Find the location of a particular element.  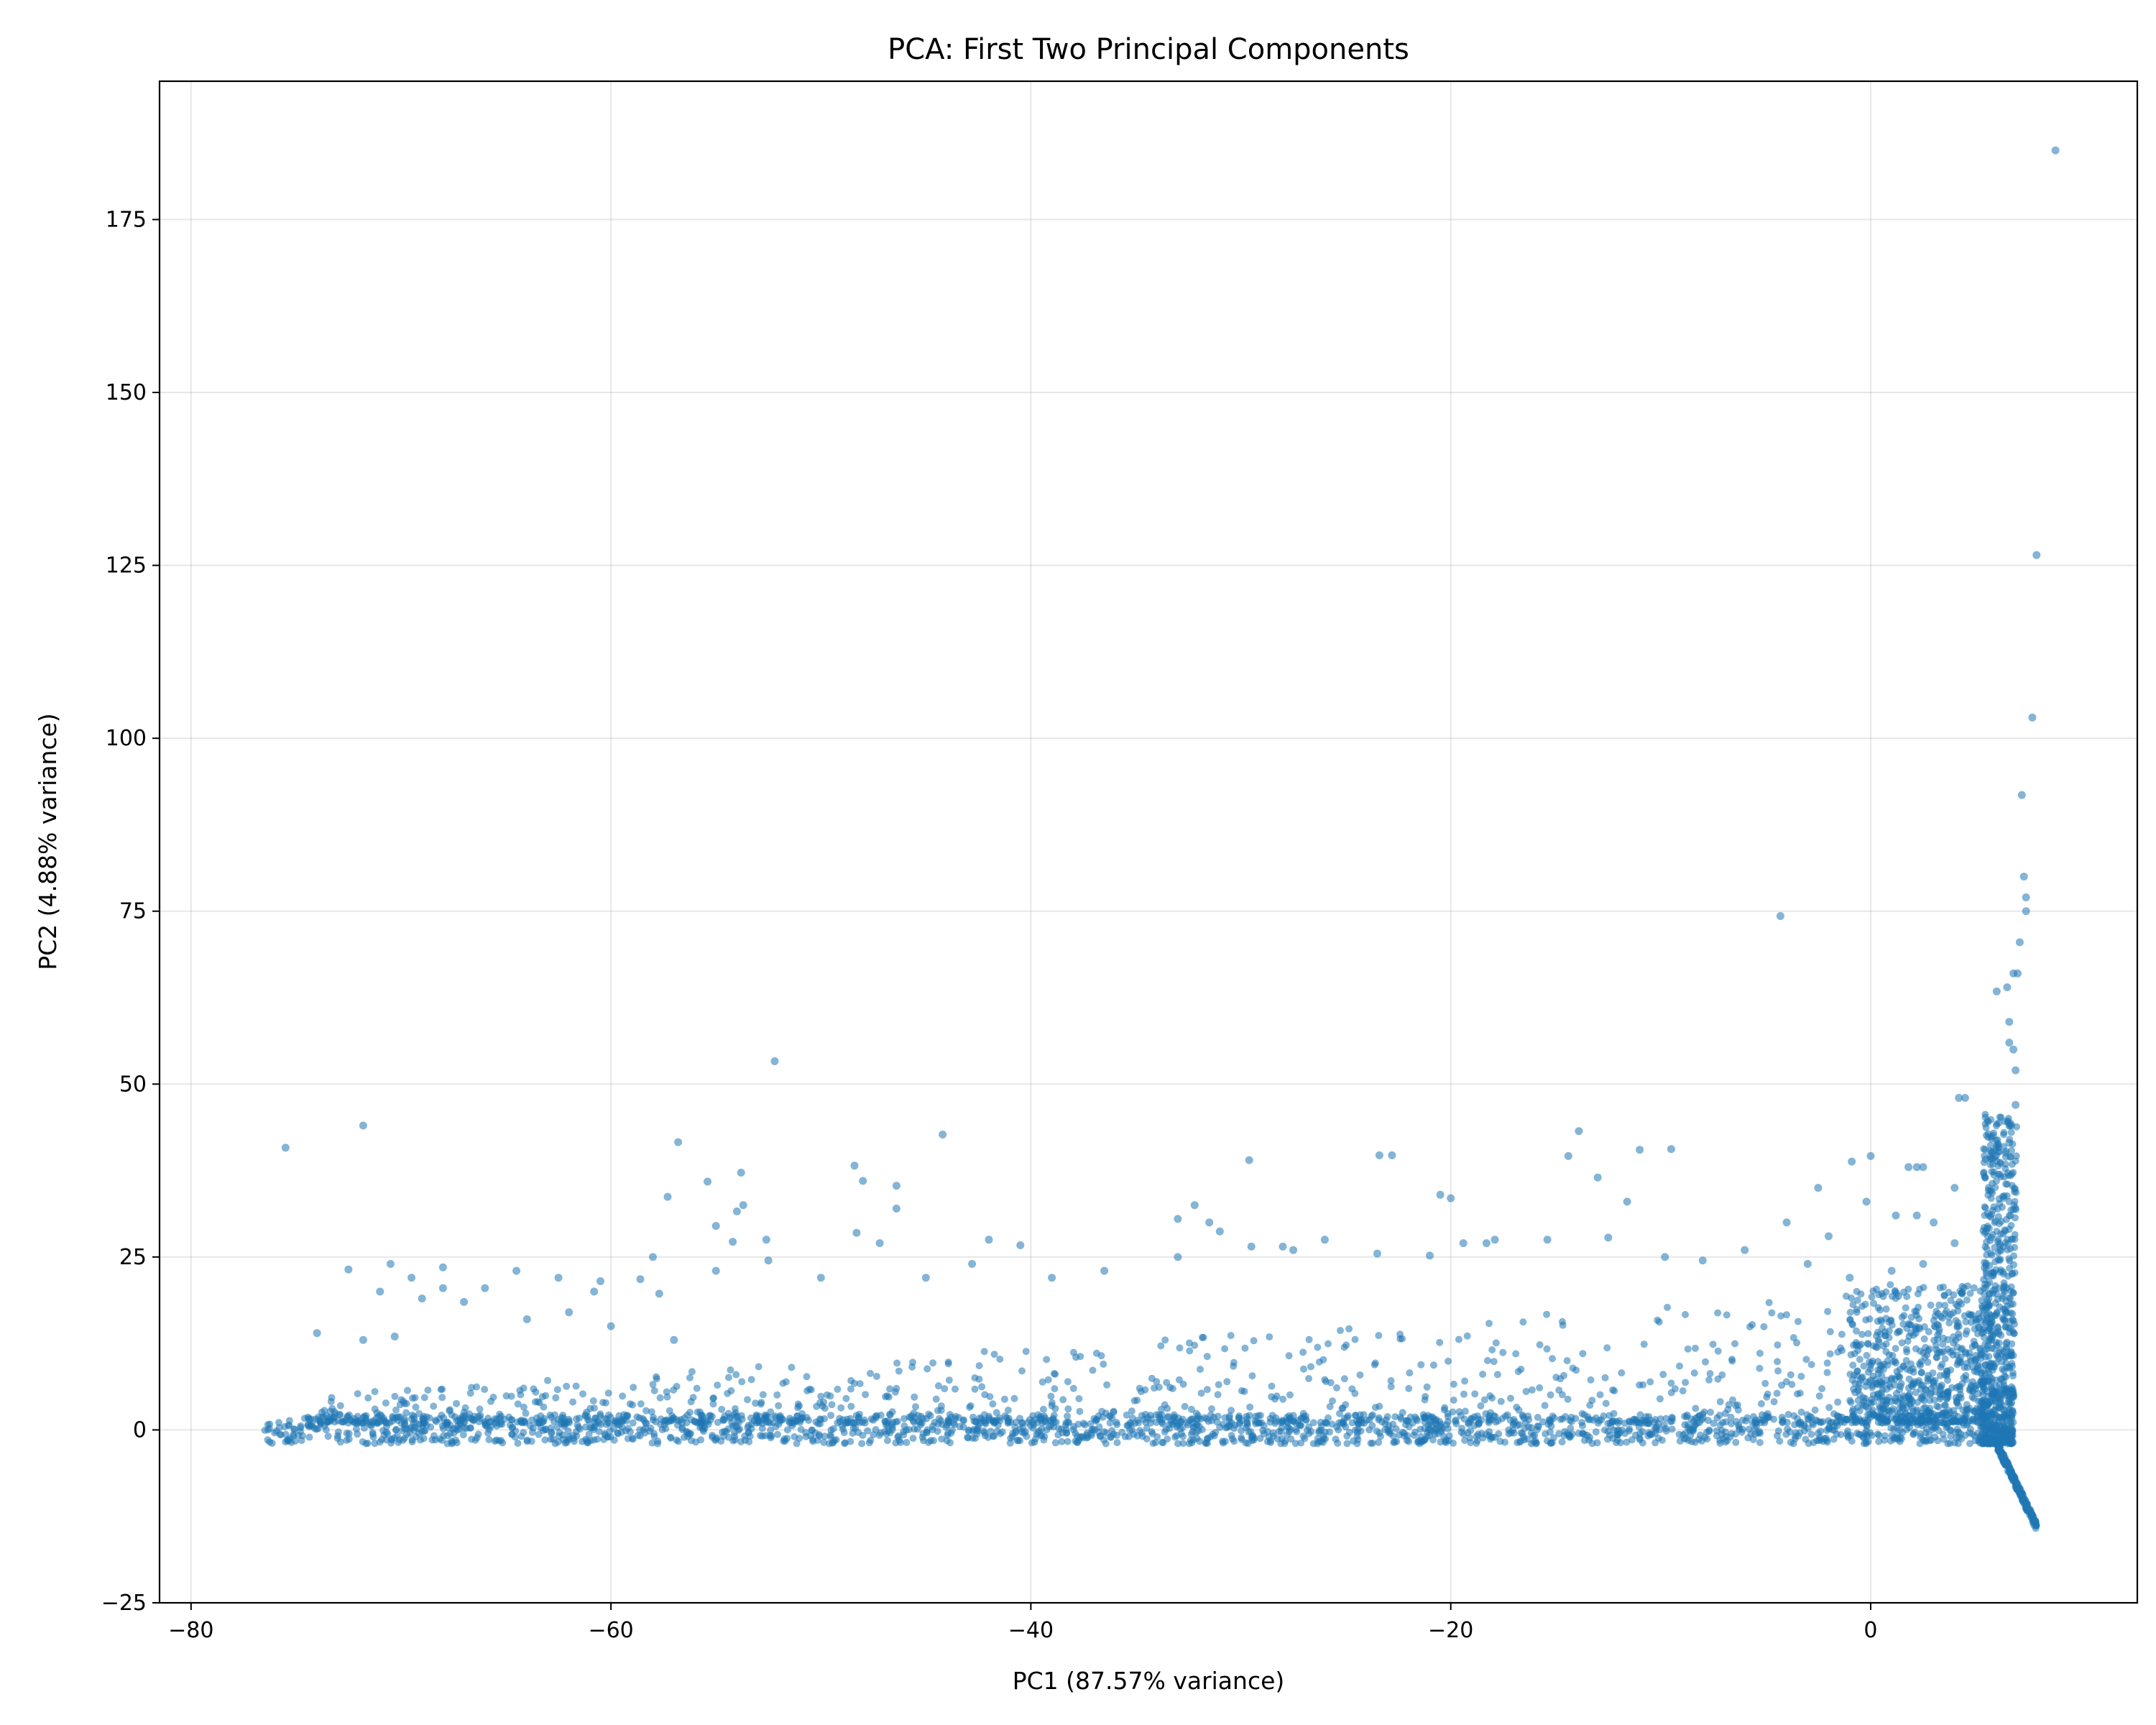

y-tick-label: 75 is located at coordinates (133, 911).